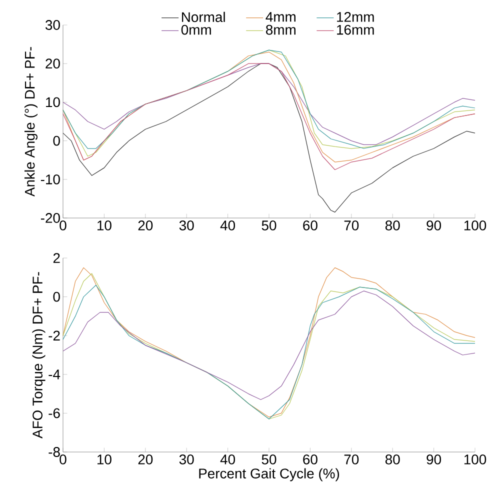 This screenshot has height=495, width=499. Describe the element at coordinates (53, 102) in the screenshot. I see `y-tick-label: 10` at that location.